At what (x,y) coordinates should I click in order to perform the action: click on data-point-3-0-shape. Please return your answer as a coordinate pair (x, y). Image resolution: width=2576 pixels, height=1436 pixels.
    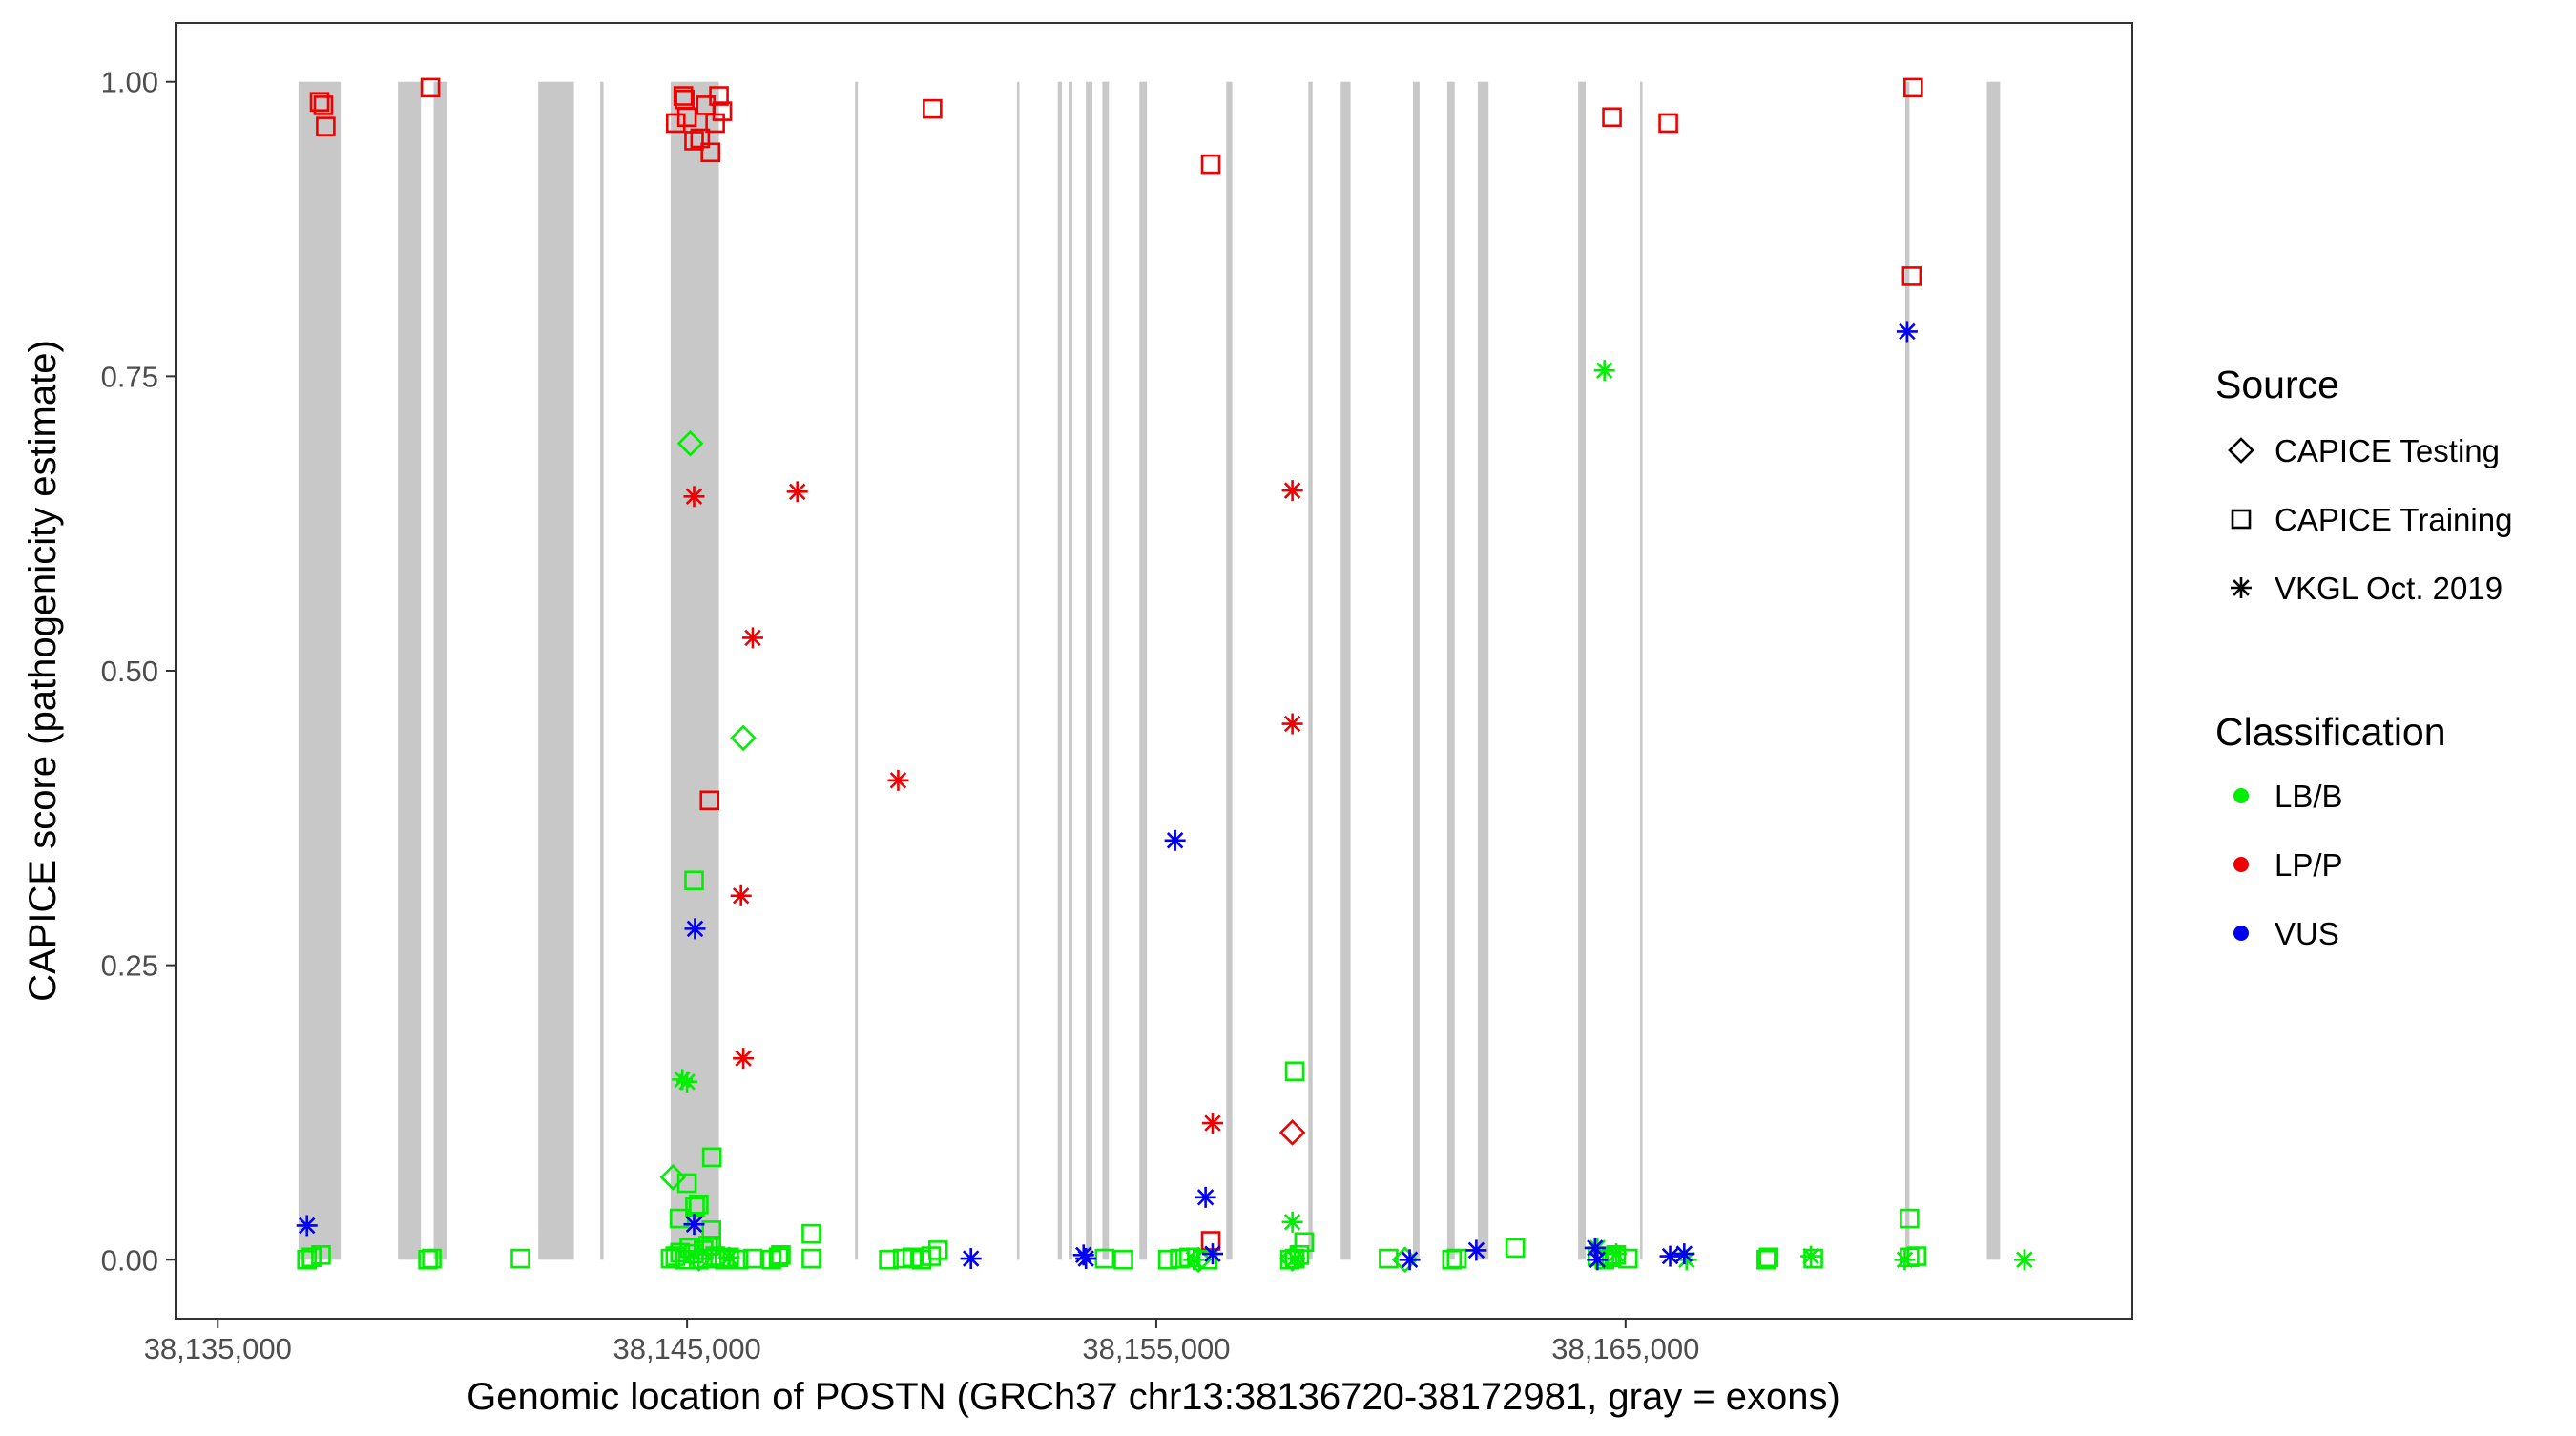
    Looking at the image, I should click on (1292, 1132).